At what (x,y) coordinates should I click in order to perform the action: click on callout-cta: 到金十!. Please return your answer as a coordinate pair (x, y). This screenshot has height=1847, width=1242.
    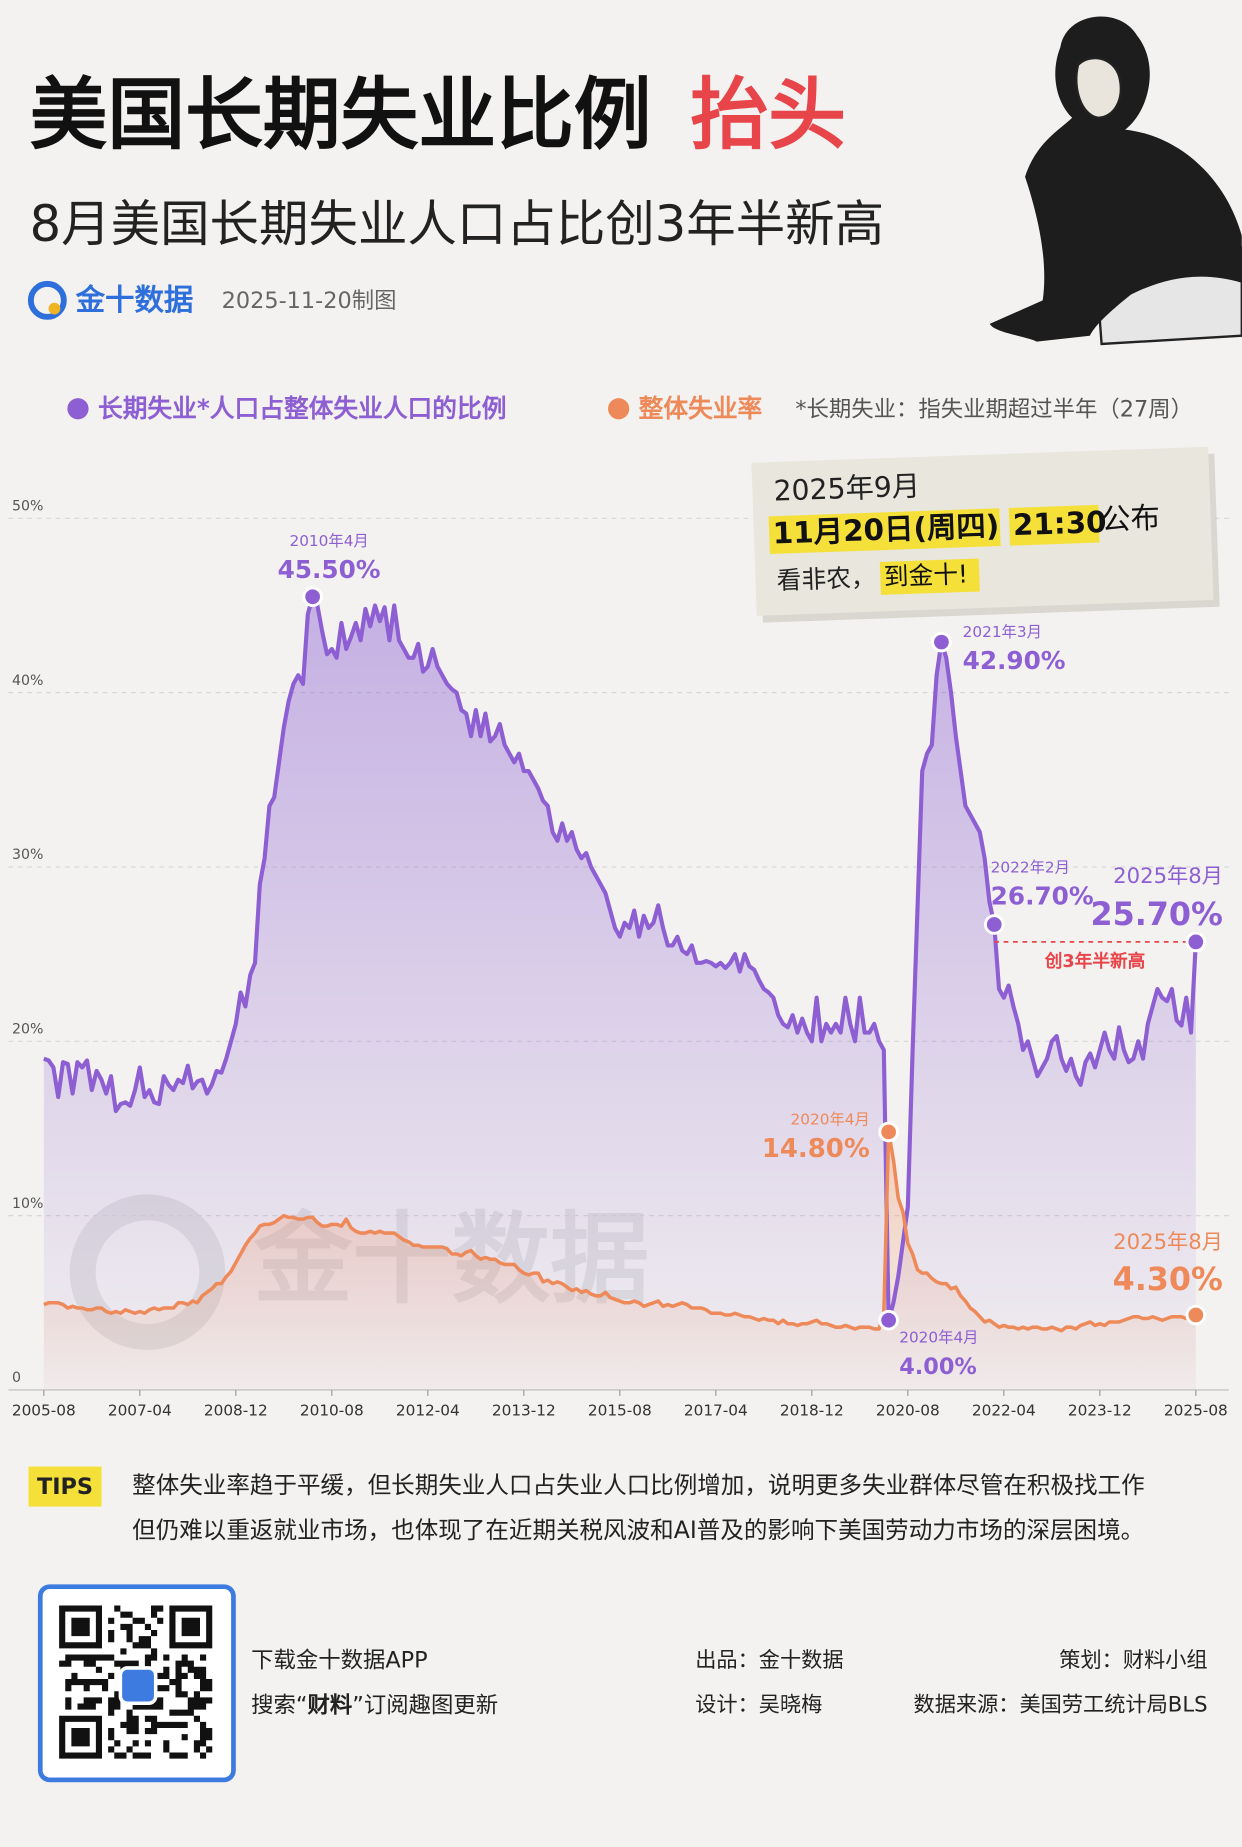
    Looking at the image, I should click on (925, 575).